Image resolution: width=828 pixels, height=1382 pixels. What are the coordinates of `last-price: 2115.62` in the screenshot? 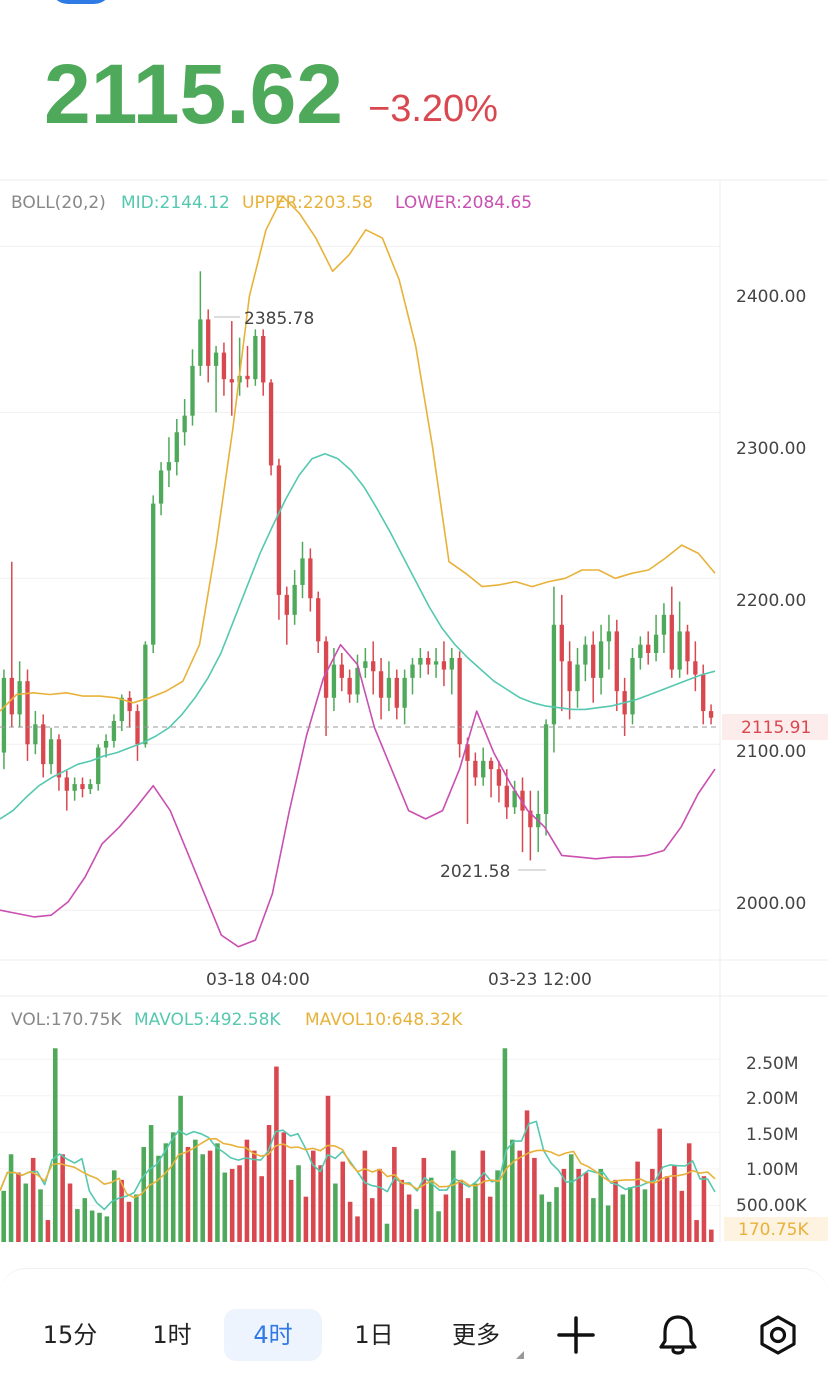 It's located at (194, 94).